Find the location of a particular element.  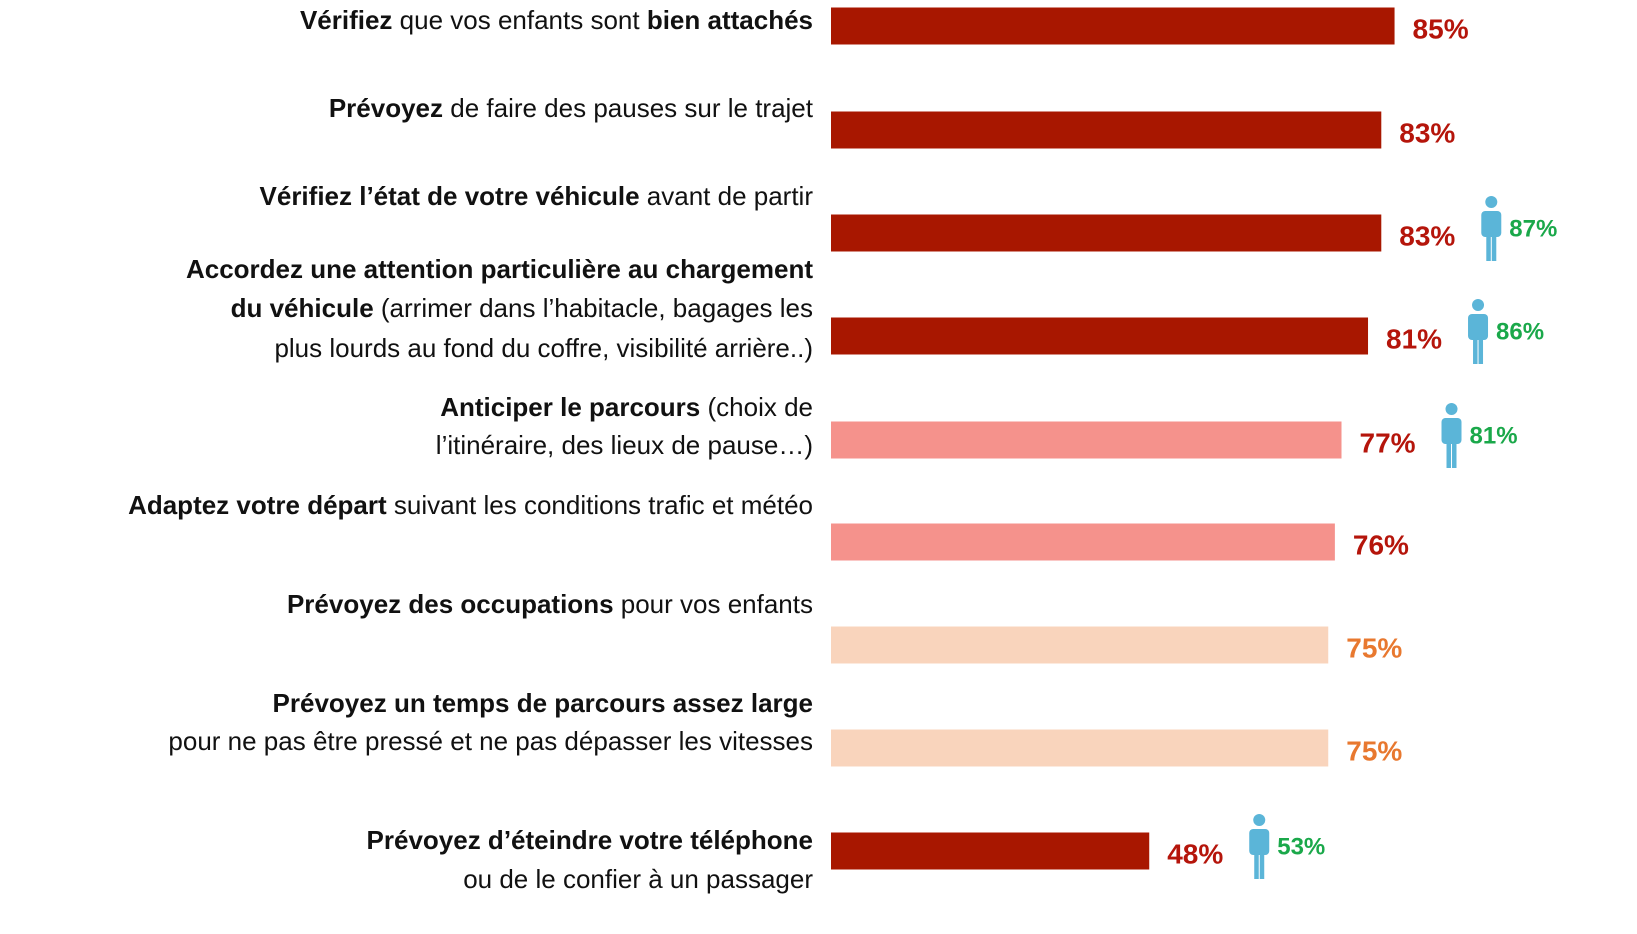

label-run: que vos enfants sont is located at coordinates (519, 20).